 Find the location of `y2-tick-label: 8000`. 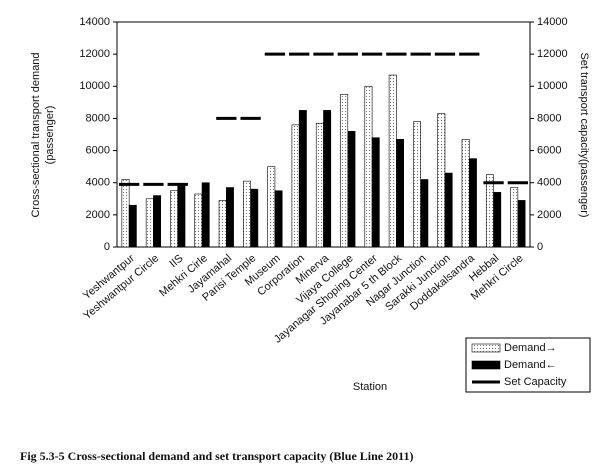

y2-tick-label: 8000 is located at coordinates (549, 118).